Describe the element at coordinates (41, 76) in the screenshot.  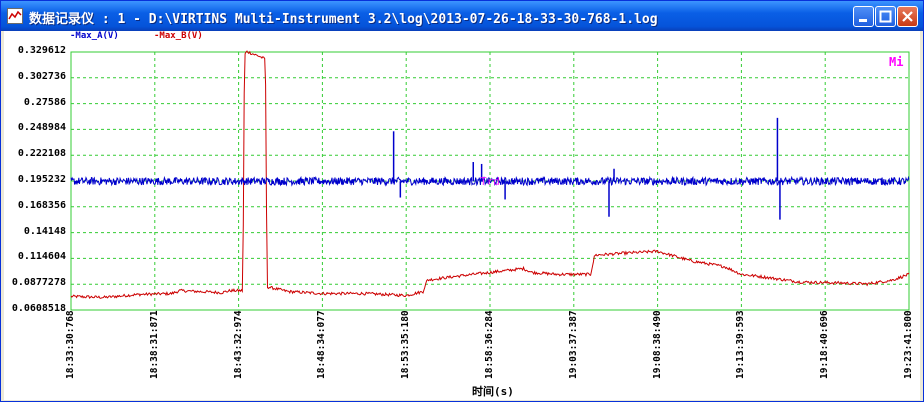
I see `y-tick-label: 0.302736` at that location.